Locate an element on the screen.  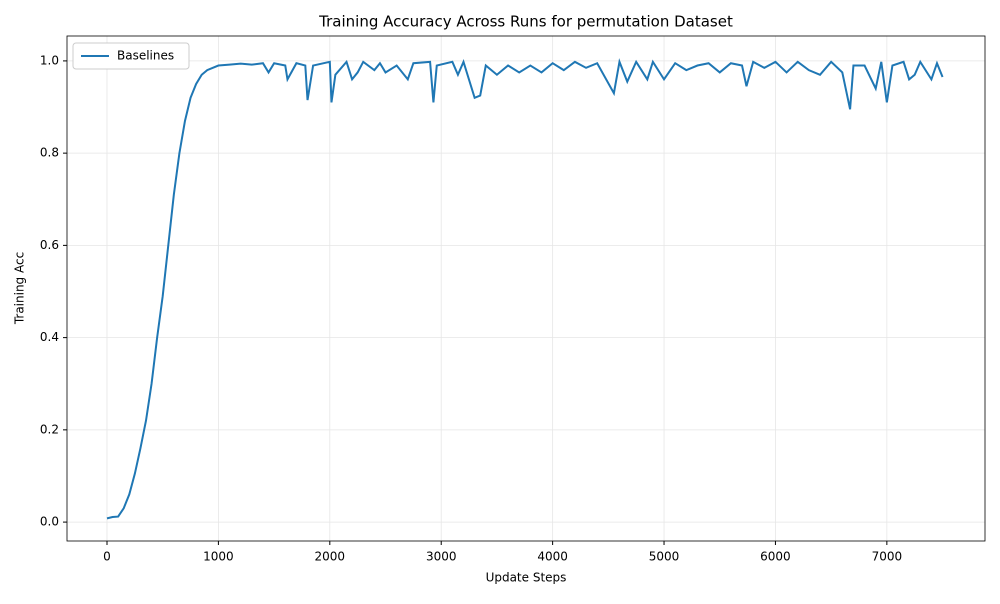
x-tick-label: 2000 is located at coordinates (330, 557).